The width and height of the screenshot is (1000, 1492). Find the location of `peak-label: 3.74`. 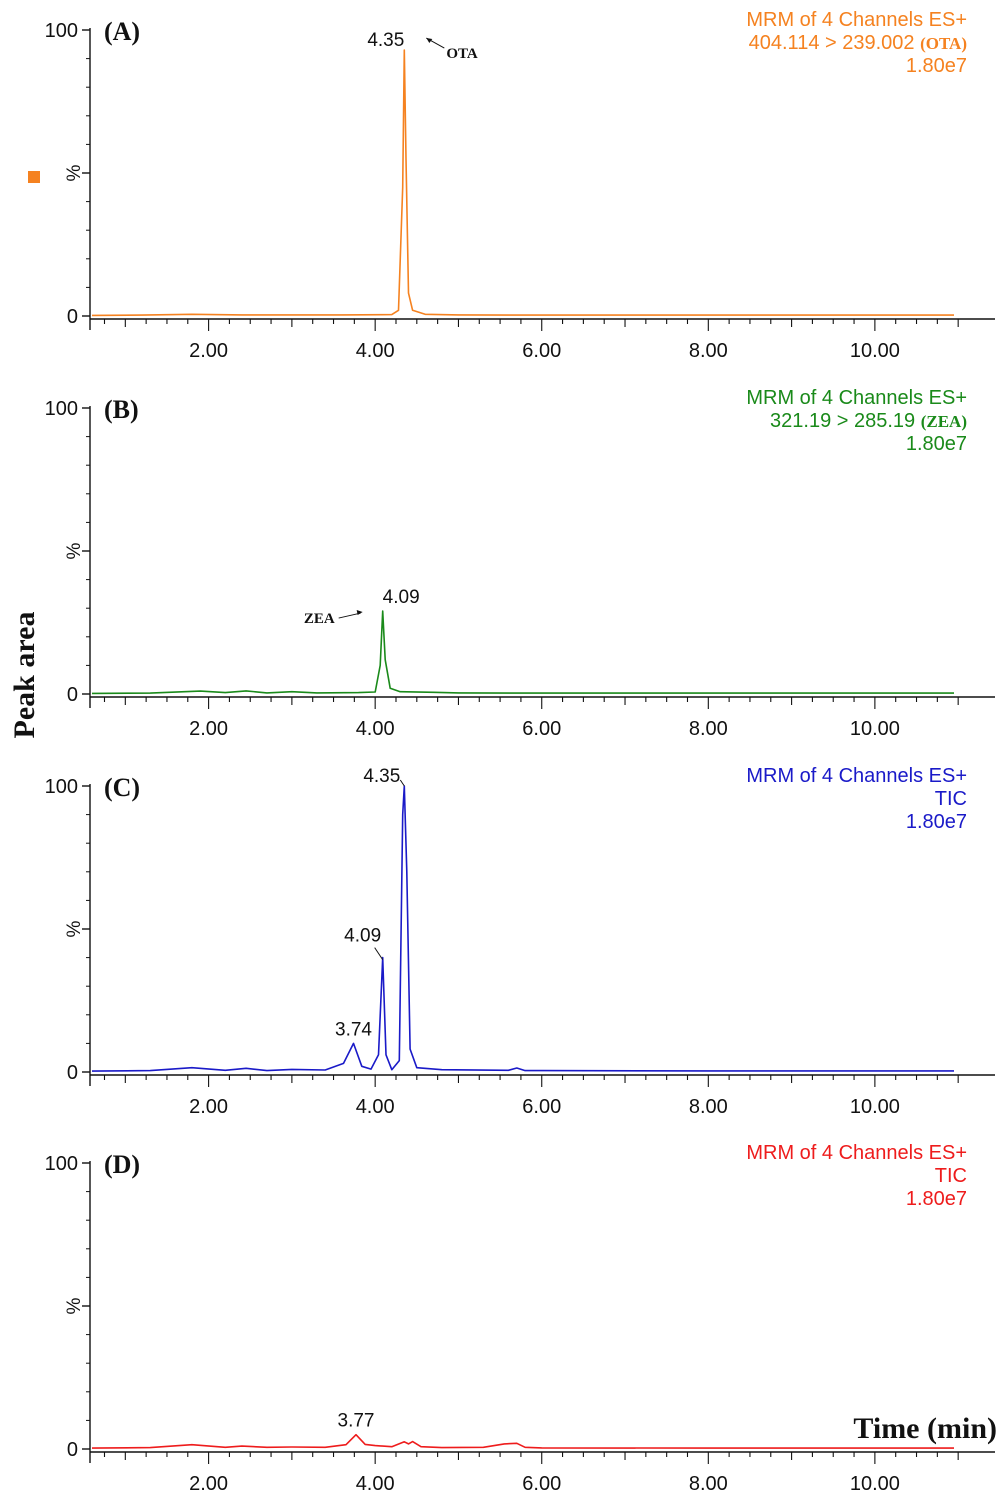

peak-label: 3.74 is located at coordinates (353, 1029).